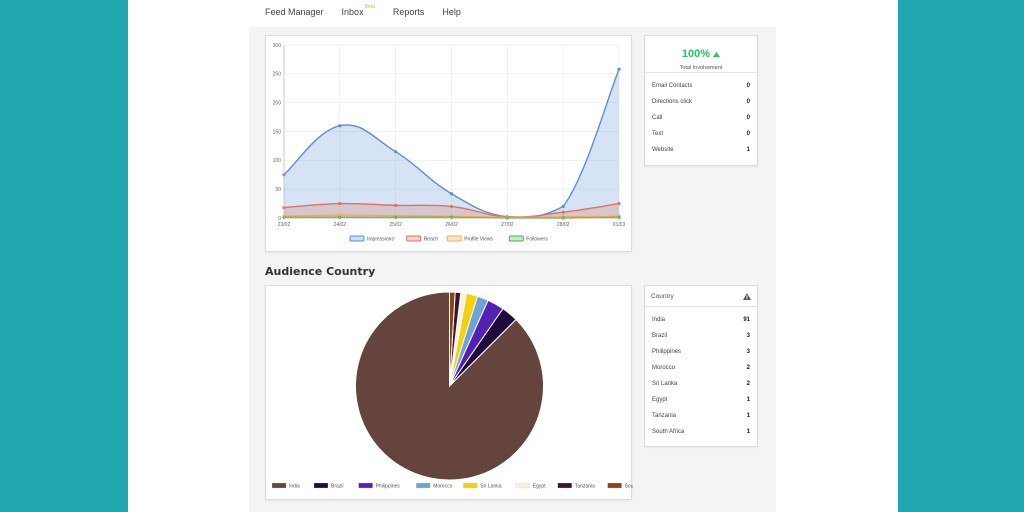  Describe the element at coordinates (658, 134) in the screenshot. I see `row-label: Text` at that location.